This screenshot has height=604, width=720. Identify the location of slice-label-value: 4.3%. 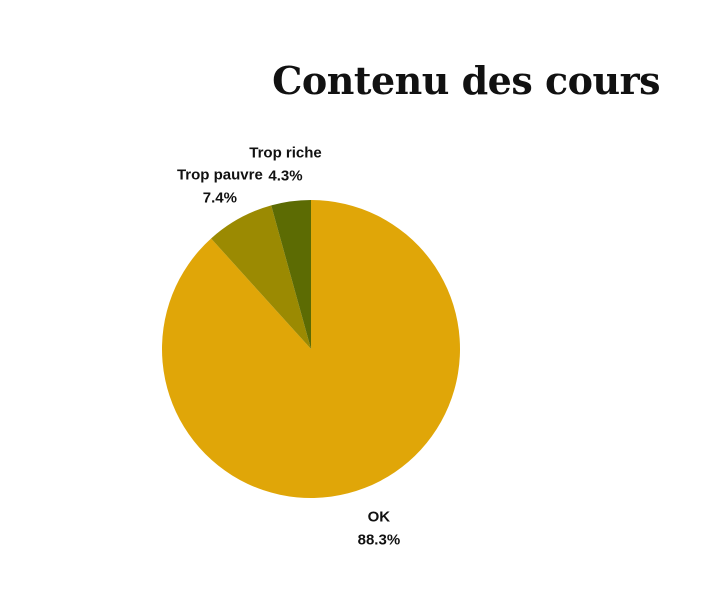
(285, 176).